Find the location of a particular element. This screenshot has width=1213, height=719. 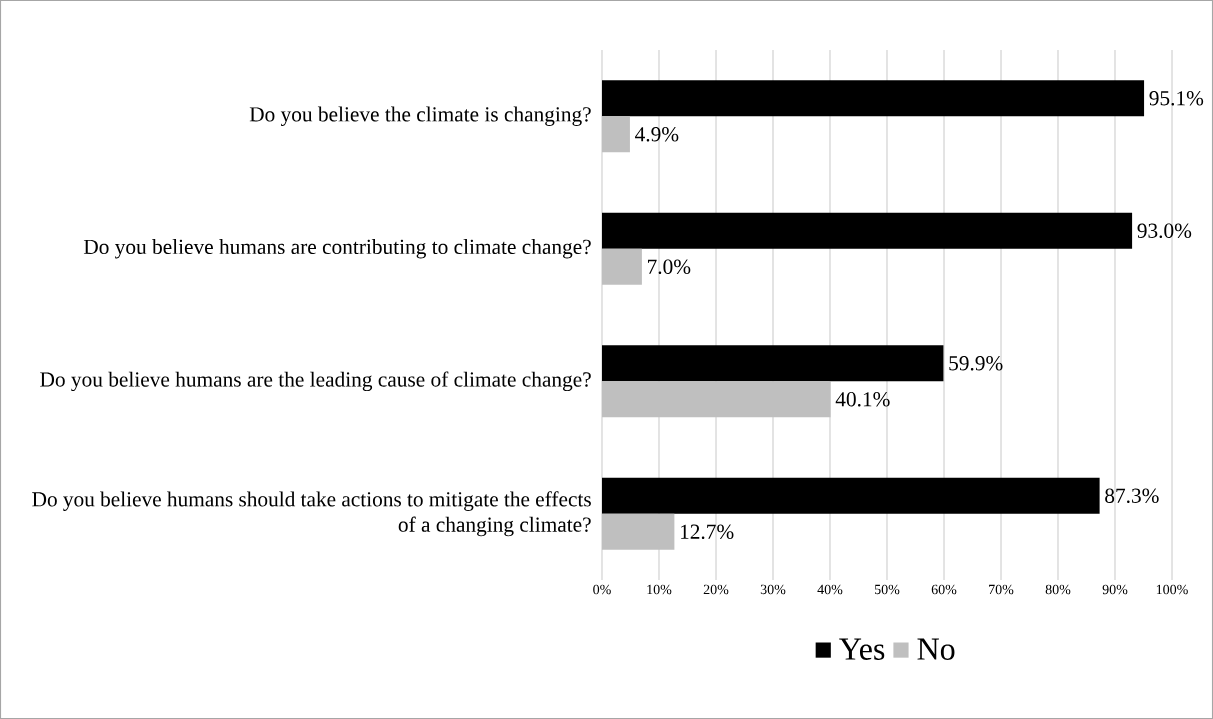

x-tick-label: 100% is located at coordinates (1172, 589).